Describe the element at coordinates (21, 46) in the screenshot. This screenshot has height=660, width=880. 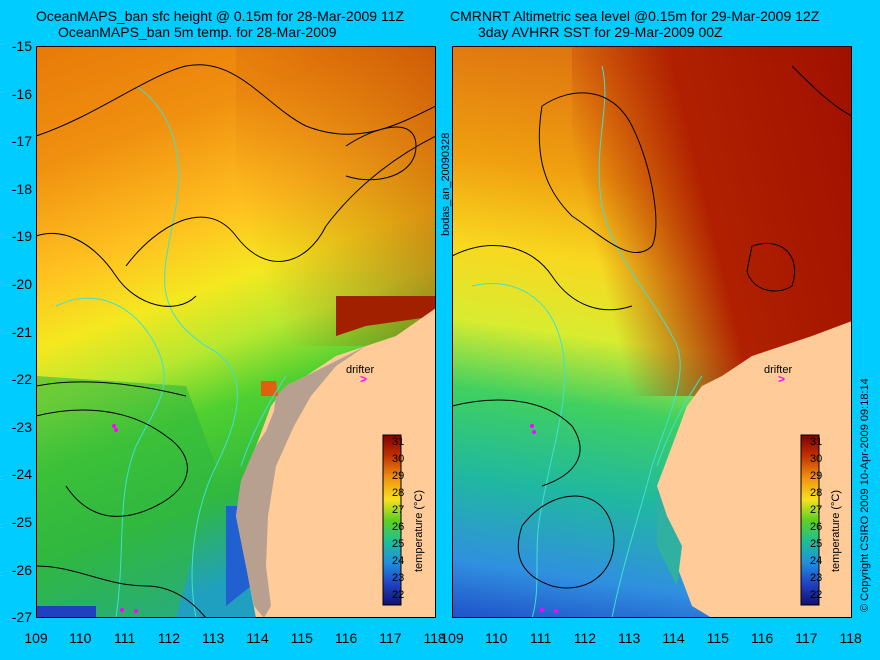
I see `y-axis-tick-label: -15` at that location.